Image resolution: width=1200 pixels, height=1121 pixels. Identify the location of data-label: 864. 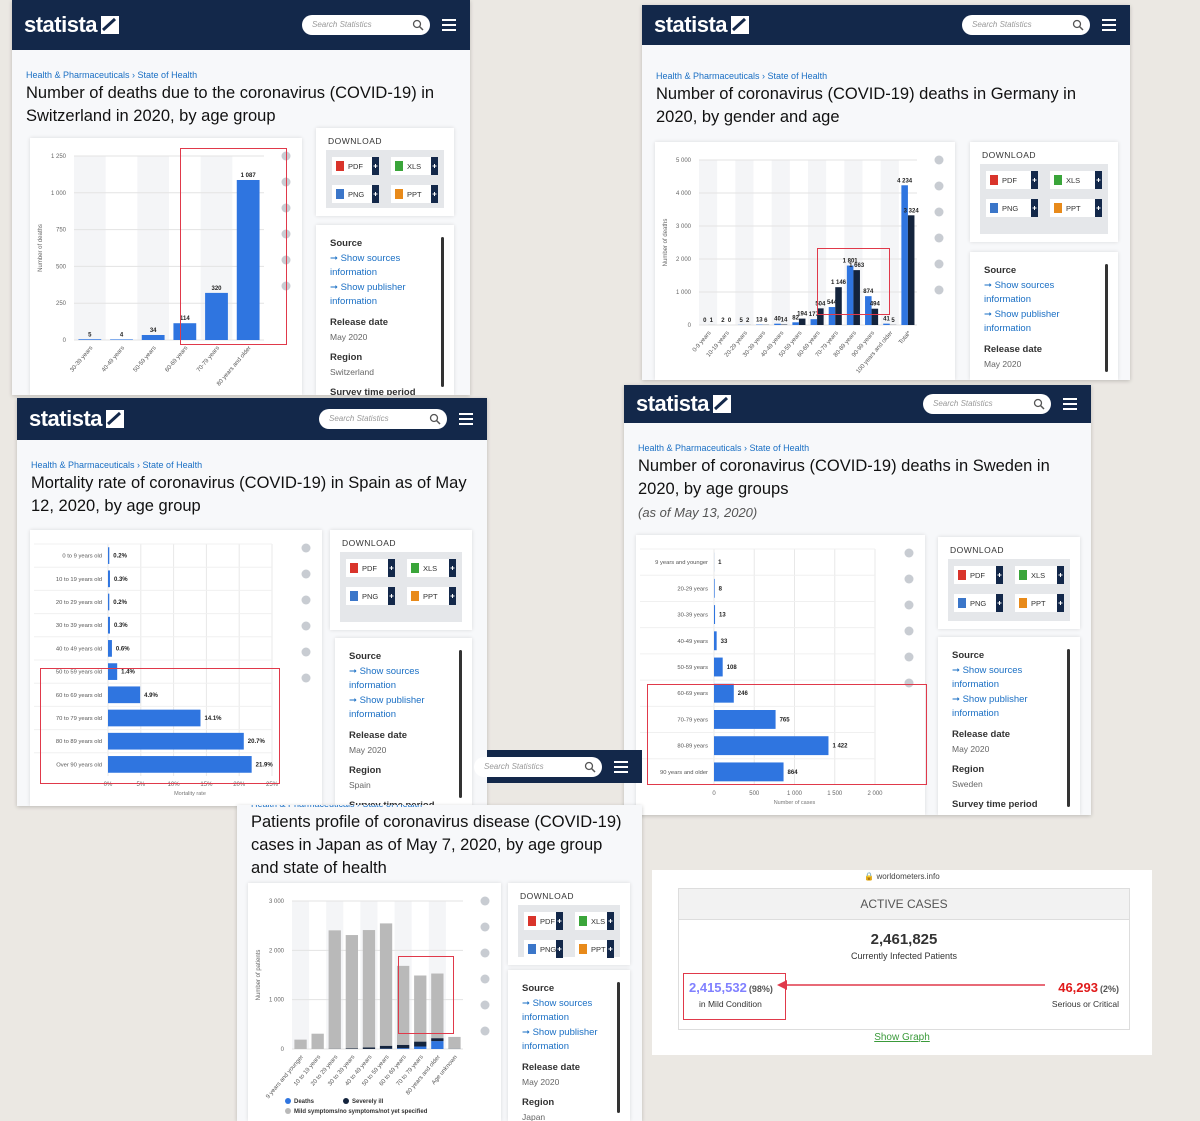
(793, 773).